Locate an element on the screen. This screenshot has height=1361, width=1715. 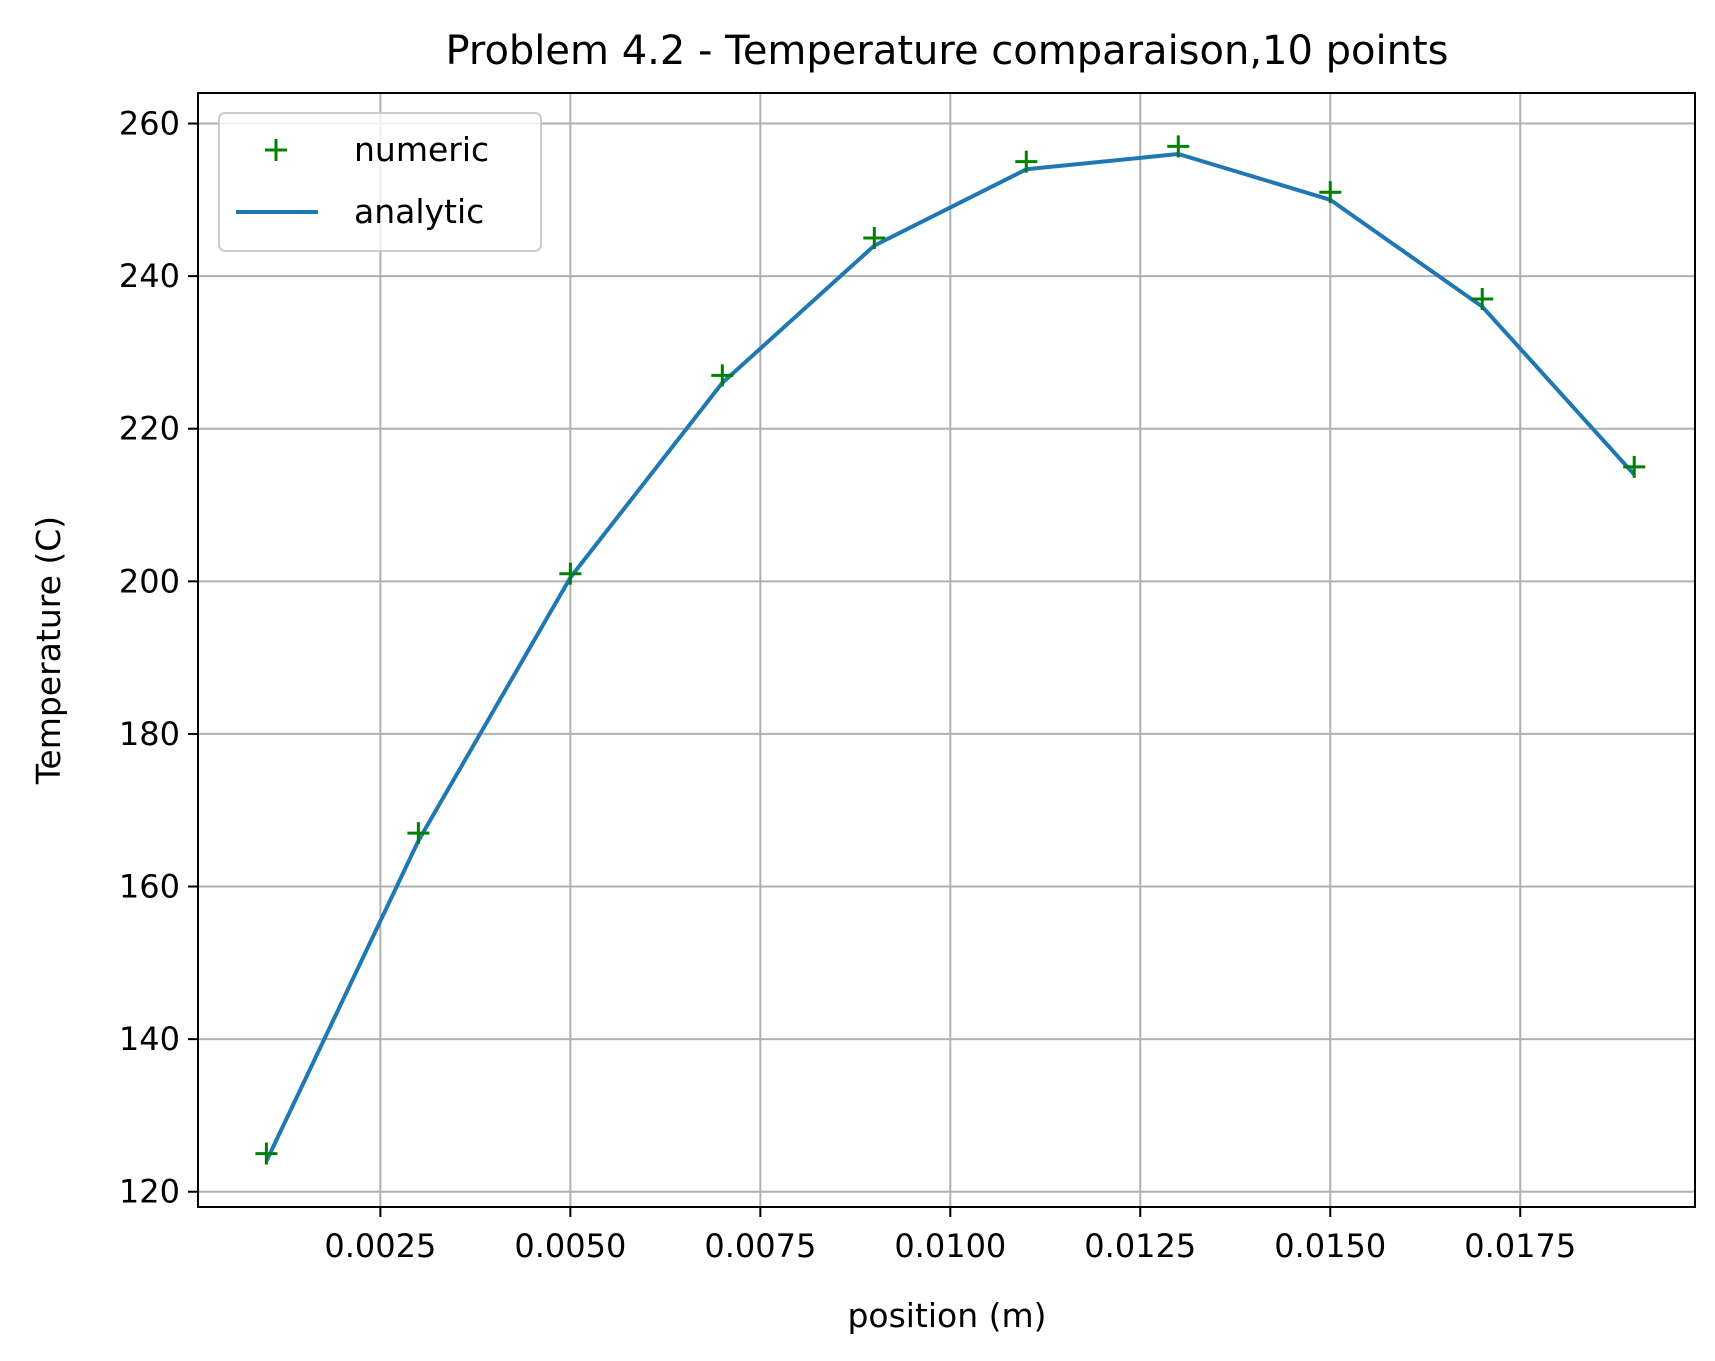
x-axis-label: position (m) is located at coordinates (946, 1315).